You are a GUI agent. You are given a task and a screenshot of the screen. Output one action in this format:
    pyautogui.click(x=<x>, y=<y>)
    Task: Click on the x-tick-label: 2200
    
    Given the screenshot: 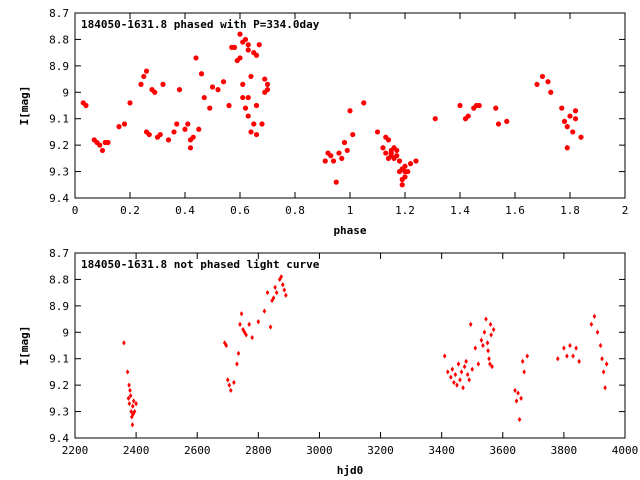 What is the action you would take?
    pyautogui.click(x=75, y=450)
    